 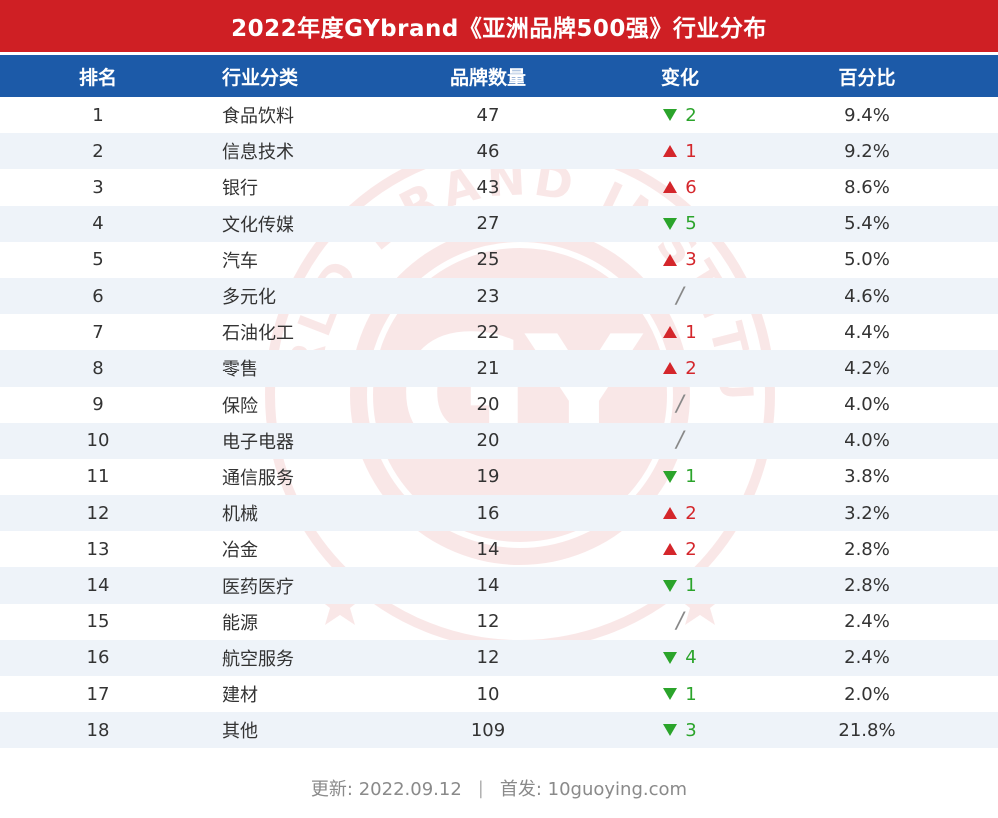 I want to click on industry-cell: 能源, so click(x=240, y=623).